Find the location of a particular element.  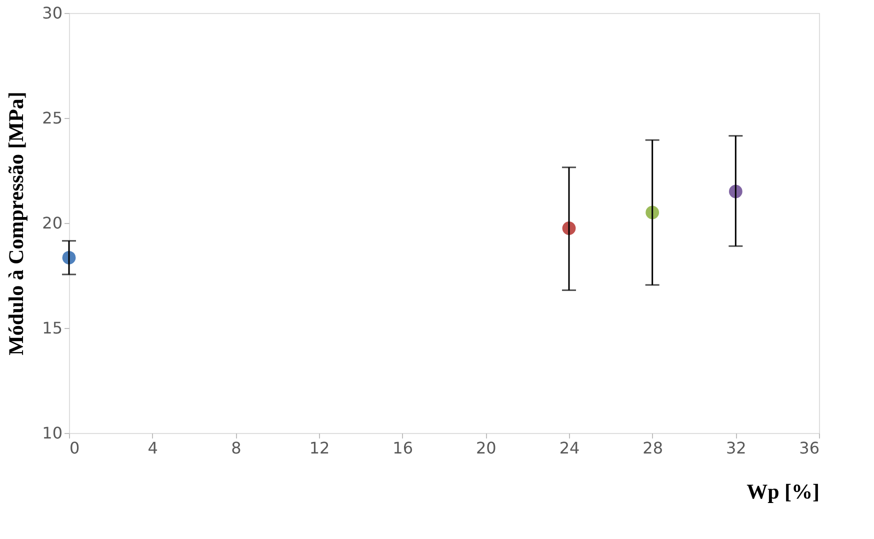

x-tick-label: 4 is located at coordinates (153, 448).